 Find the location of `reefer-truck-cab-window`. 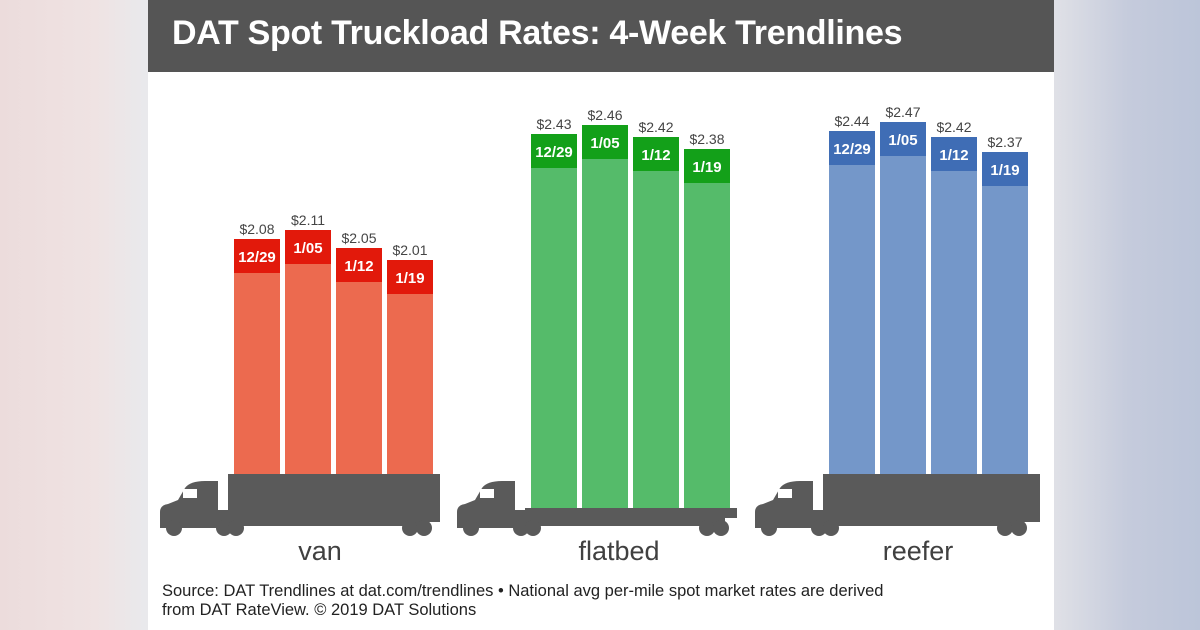

reefer-truck-cab-window is located at coordinates (785, 493).